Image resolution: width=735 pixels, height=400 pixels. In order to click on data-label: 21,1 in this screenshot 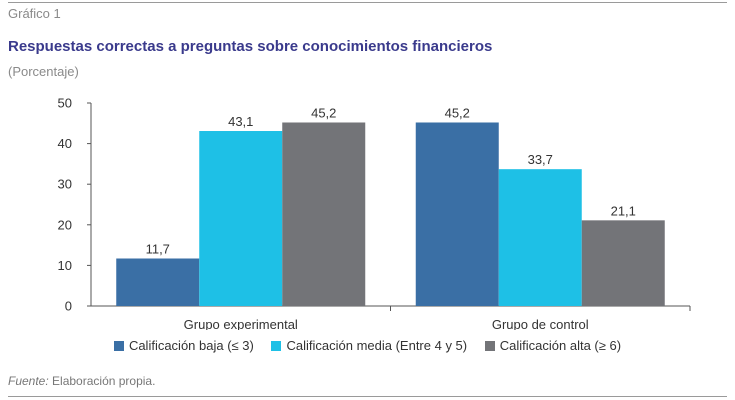, I will do `click(623, 210)`.